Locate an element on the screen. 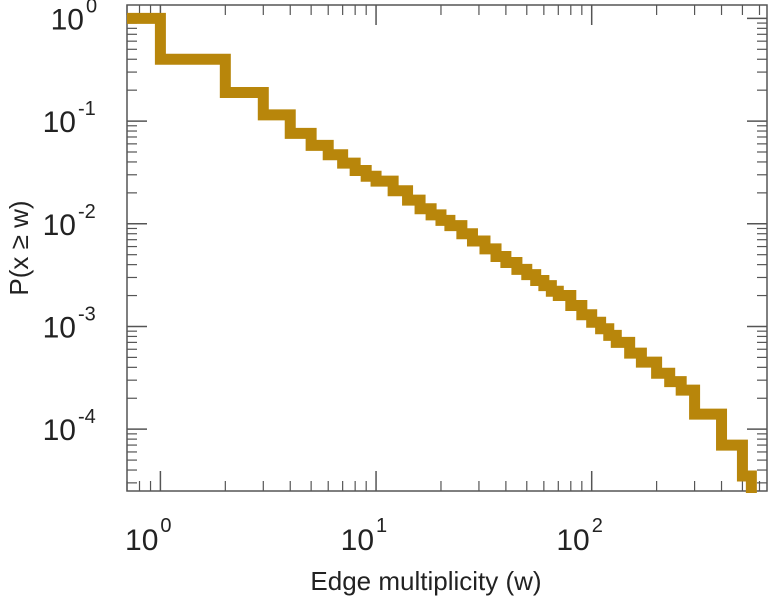 The image size is (773, 600). x-tick-labels: 10 0 10 1 10 2 is located at coordinates (364, 536).